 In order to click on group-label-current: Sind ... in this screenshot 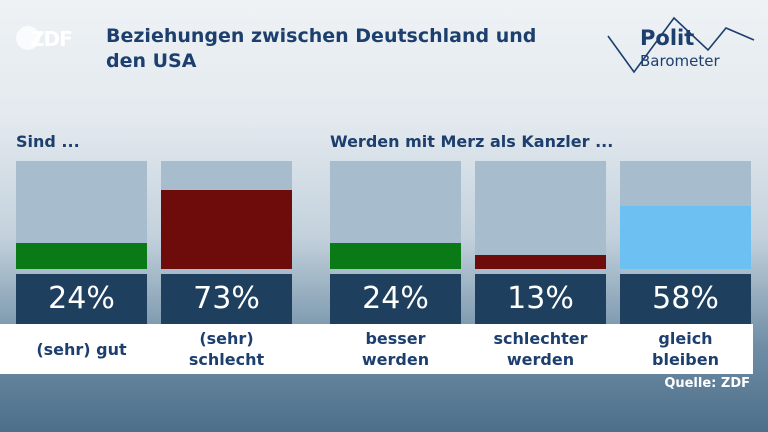, I will do `click(48, 141)`.